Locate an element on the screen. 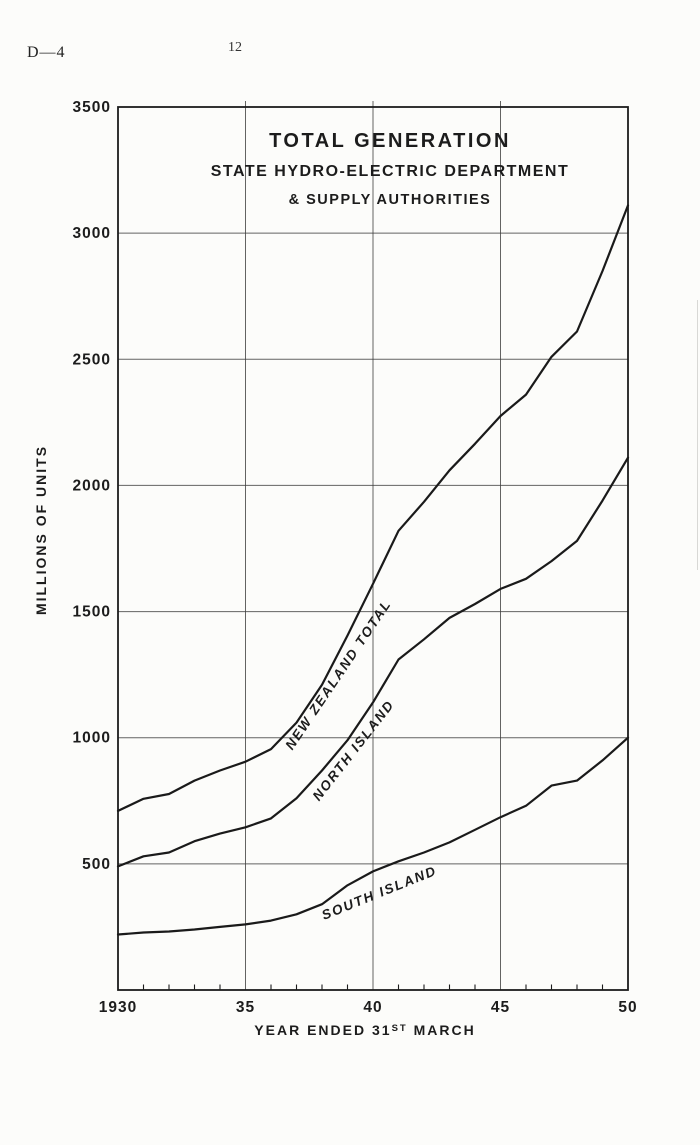  chart-title: TOTAL GENERATION is located at coordinates (390, 141).